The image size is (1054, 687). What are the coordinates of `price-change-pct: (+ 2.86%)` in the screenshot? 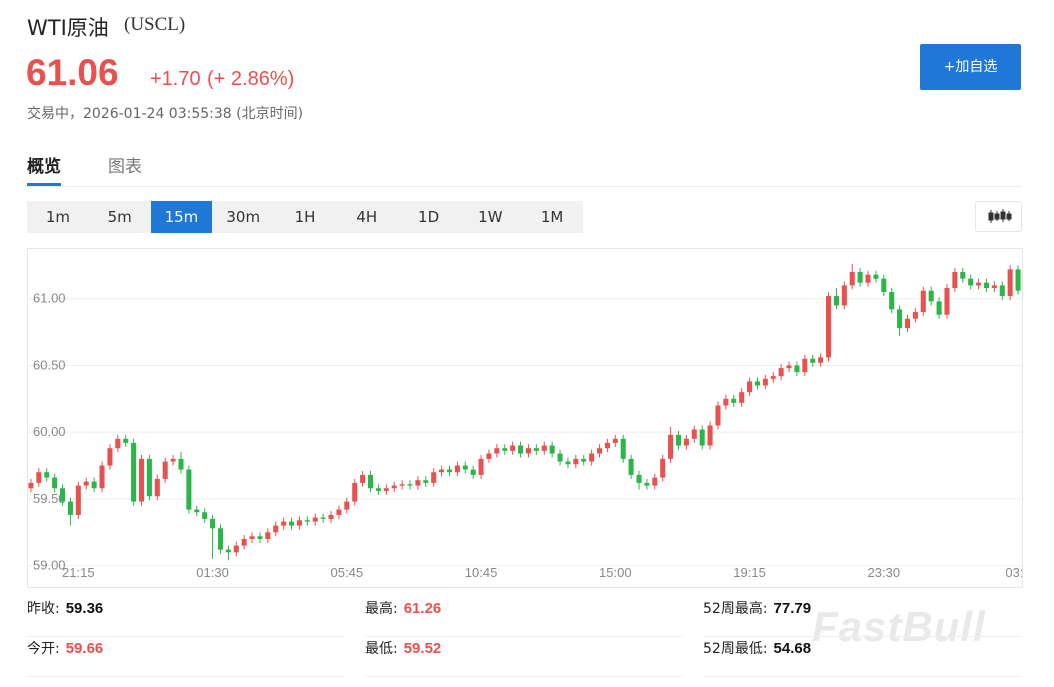 It's located at (251, 79).